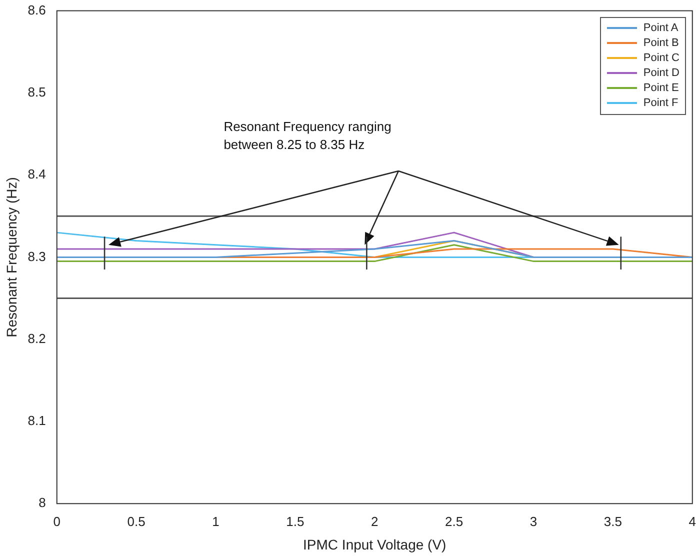 The image size is (699, 558). Describe the element at coordinates (37, 92) in the screenshot. I see `y-tick-label: 8.5` at that location.